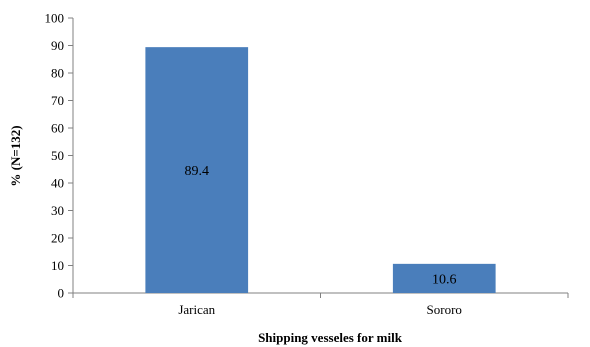  Describe the element at coordinates (57, 100) in the screenshot. I see `y-tick-label: 70` at that location.